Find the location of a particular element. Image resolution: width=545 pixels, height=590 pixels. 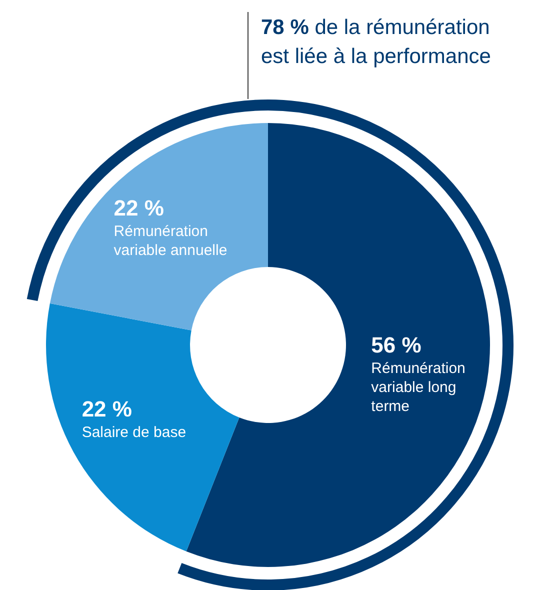

data-label: 56 % is located at coordinates (396, 345).